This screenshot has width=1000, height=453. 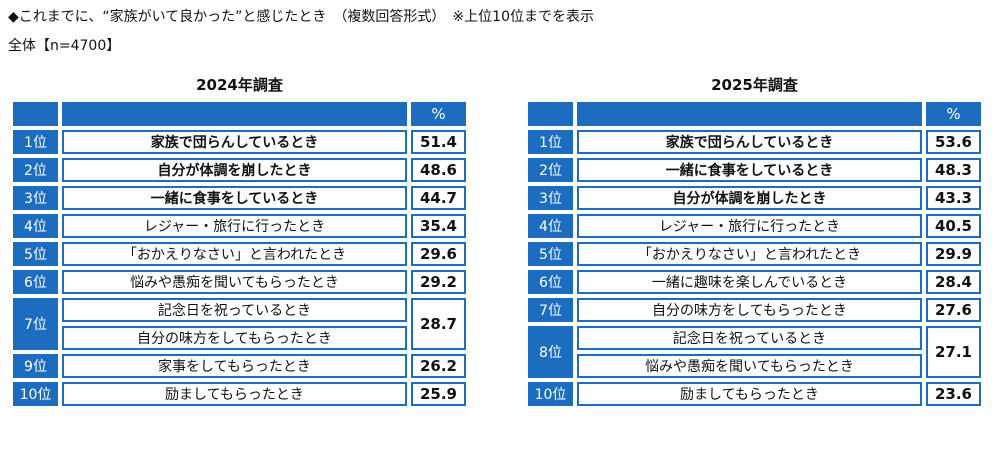 What do you see at coordinates (953, 170) in the screenshot?
I see `percent-value: 48.3` at bounding box center [953, 170].